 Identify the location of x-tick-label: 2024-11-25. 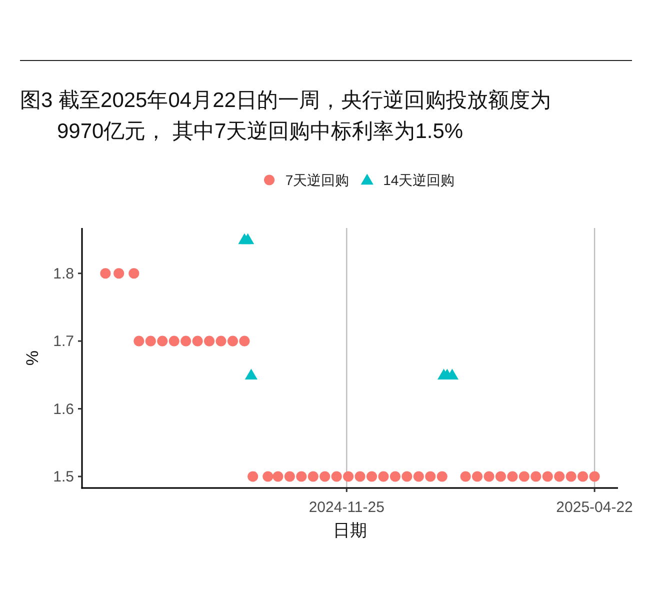
(346, 507).